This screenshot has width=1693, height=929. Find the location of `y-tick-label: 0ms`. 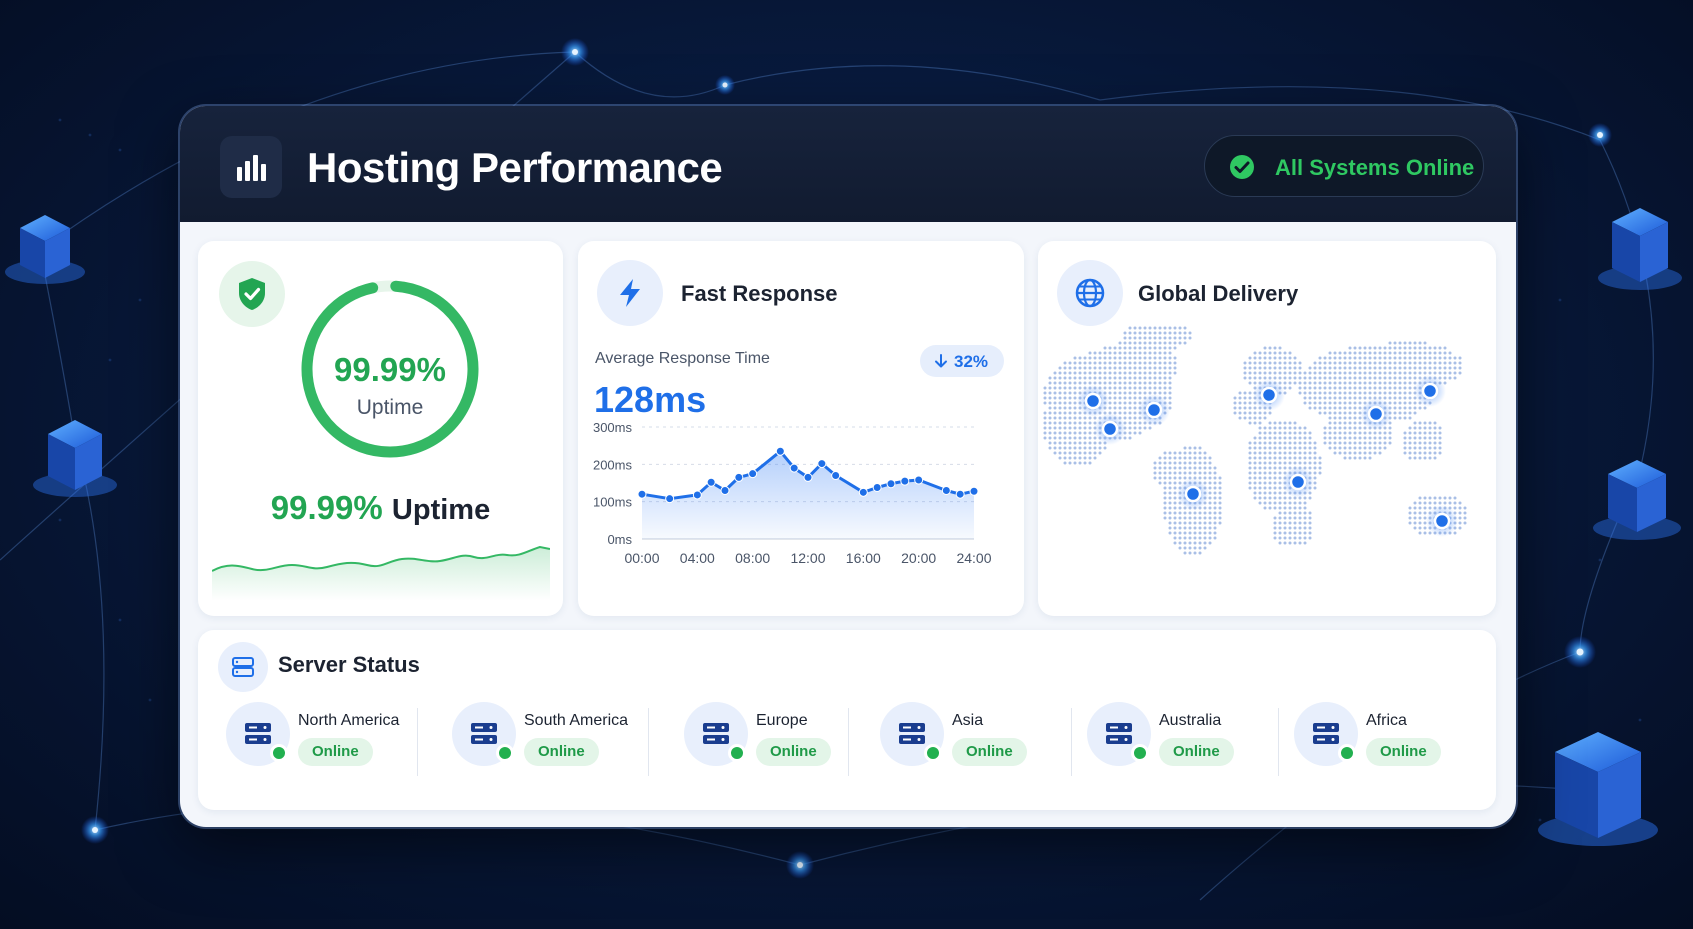

y-tick-label: 0ms is located at coordinates (619, 539).